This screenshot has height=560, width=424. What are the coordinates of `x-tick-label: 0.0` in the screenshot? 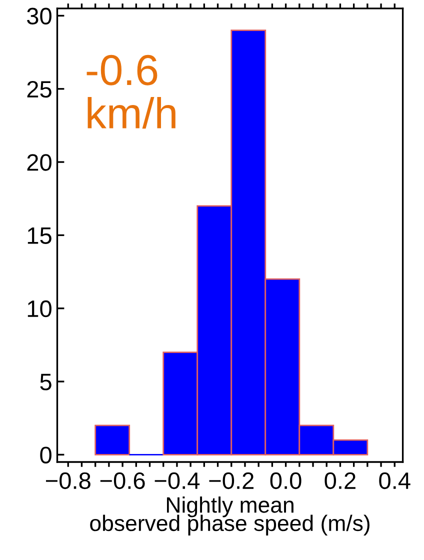 It's located at (286, 481).